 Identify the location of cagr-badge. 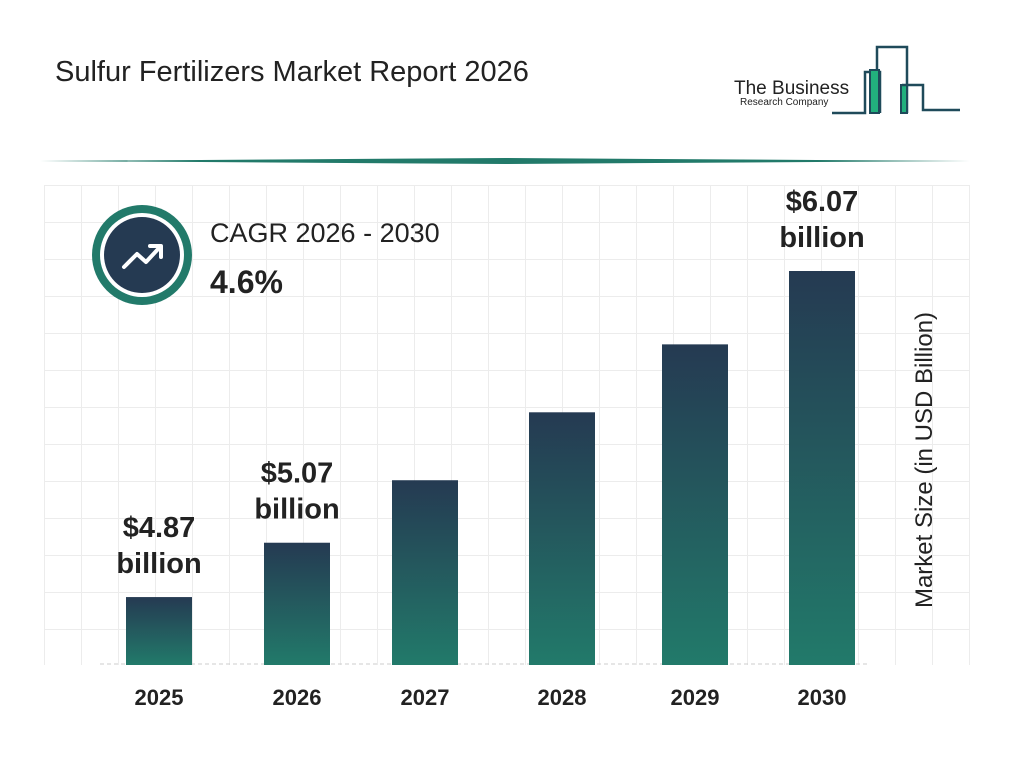
(142, 255).